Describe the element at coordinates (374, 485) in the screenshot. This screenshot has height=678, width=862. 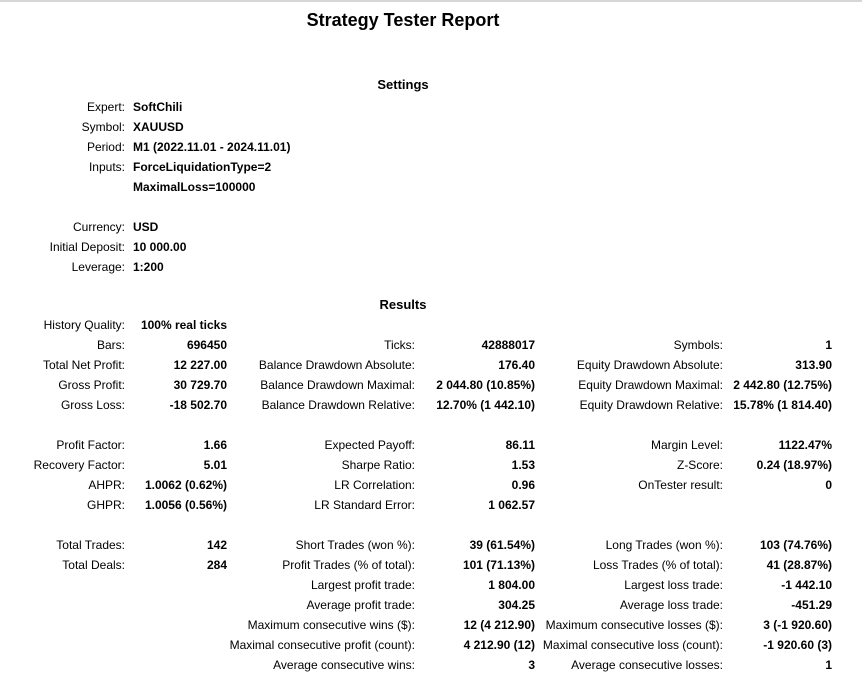
I see `result-label: LR Correlation:` at that location.